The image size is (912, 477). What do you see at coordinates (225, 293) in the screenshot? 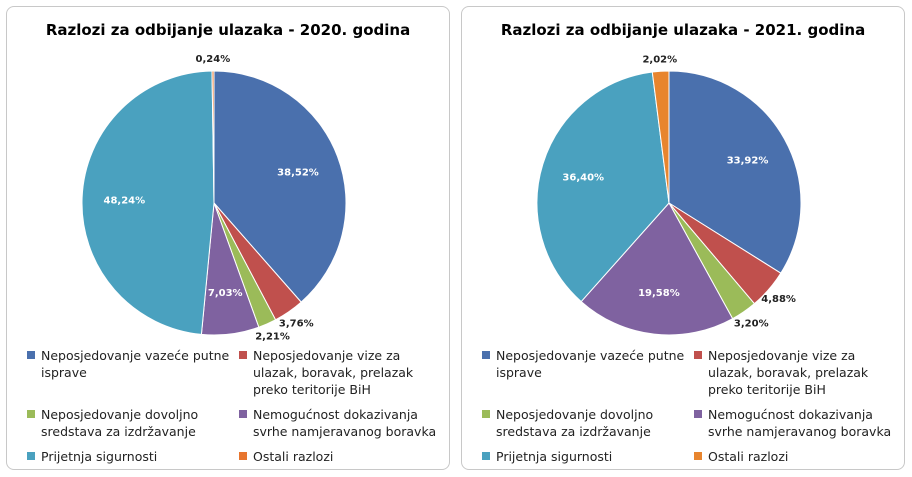
I see `data-label: 7,03%` at bounding box center [225, 293].